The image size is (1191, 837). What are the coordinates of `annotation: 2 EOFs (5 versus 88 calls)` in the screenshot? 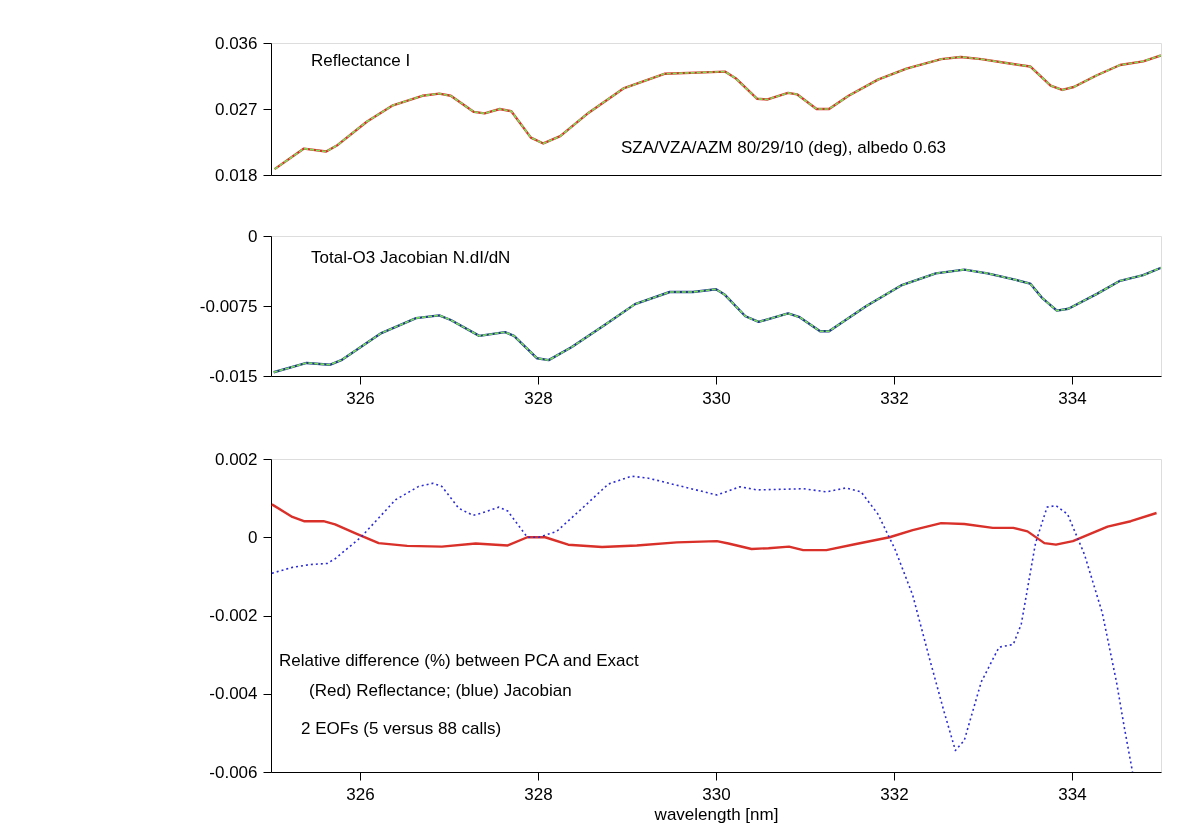 It's located at (401, 728).